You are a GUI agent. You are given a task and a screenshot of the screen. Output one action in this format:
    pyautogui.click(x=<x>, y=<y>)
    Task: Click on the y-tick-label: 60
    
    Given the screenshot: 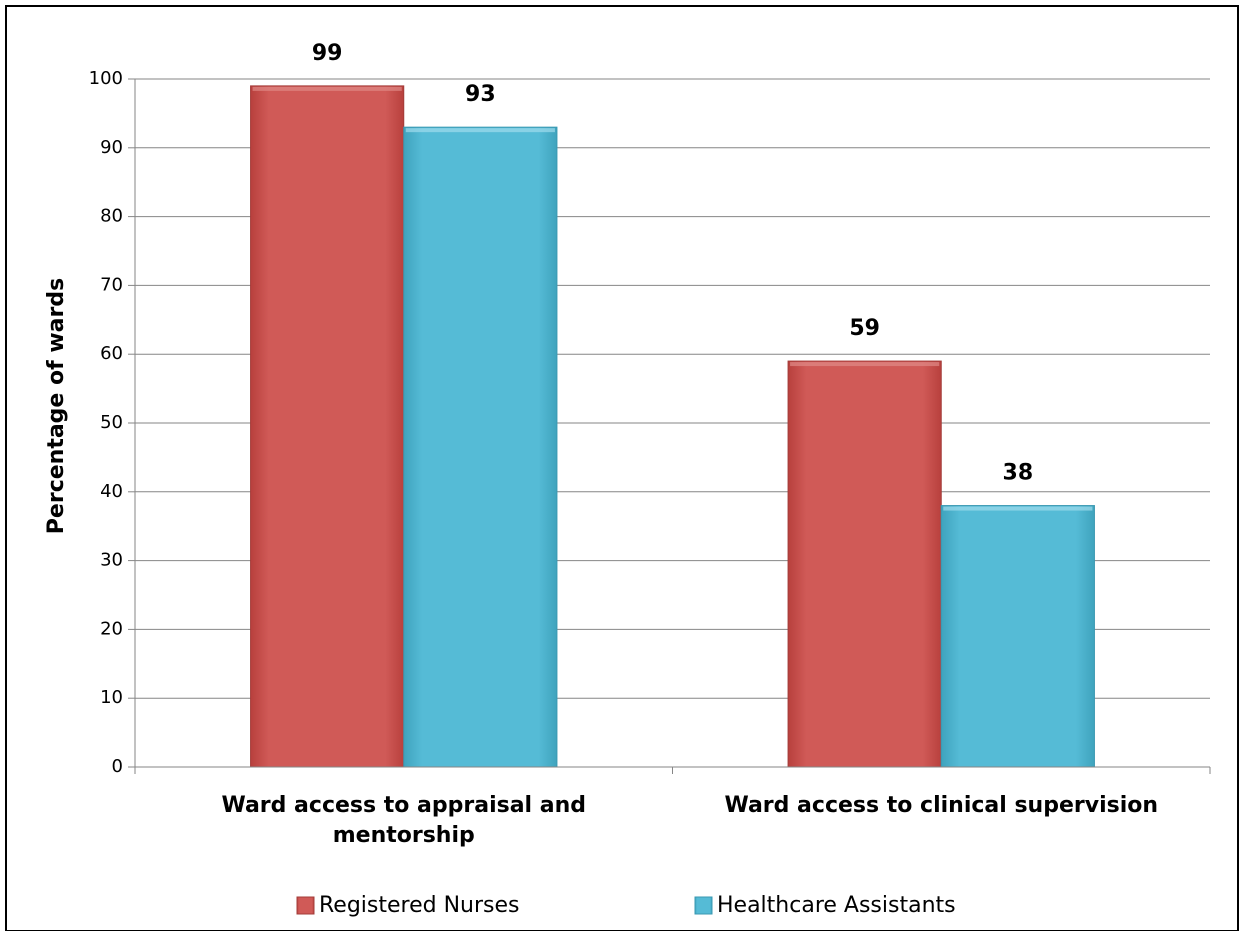 What is the action you would take?
    pyautogui.click(x=111, y=353)
    